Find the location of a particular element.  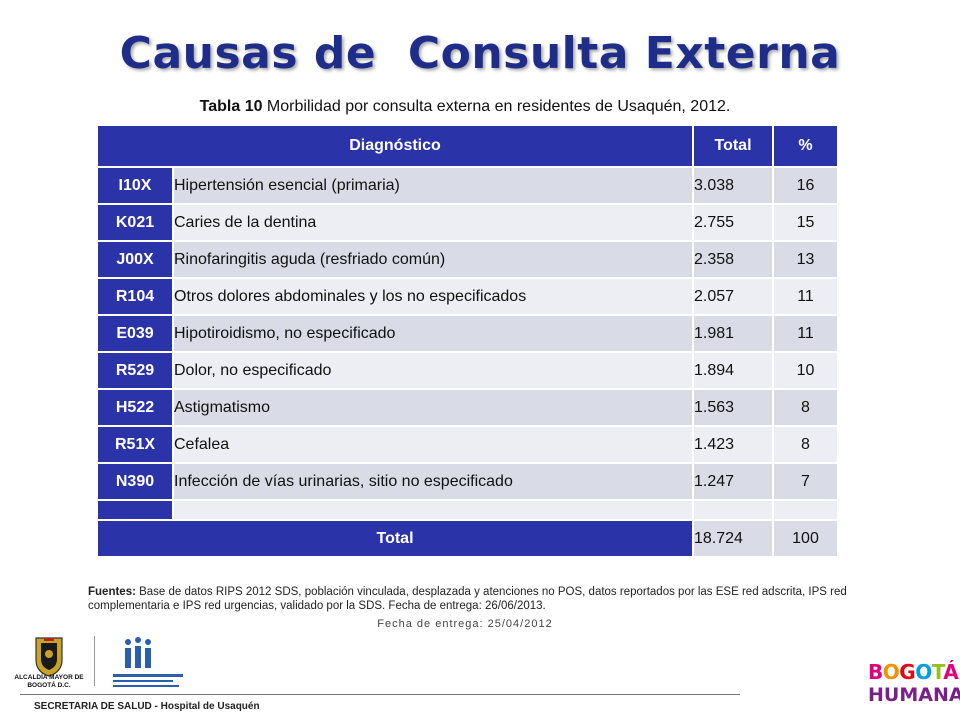

bogota-logo-word: BOGOTÁ is located at coordinates (913, 672).